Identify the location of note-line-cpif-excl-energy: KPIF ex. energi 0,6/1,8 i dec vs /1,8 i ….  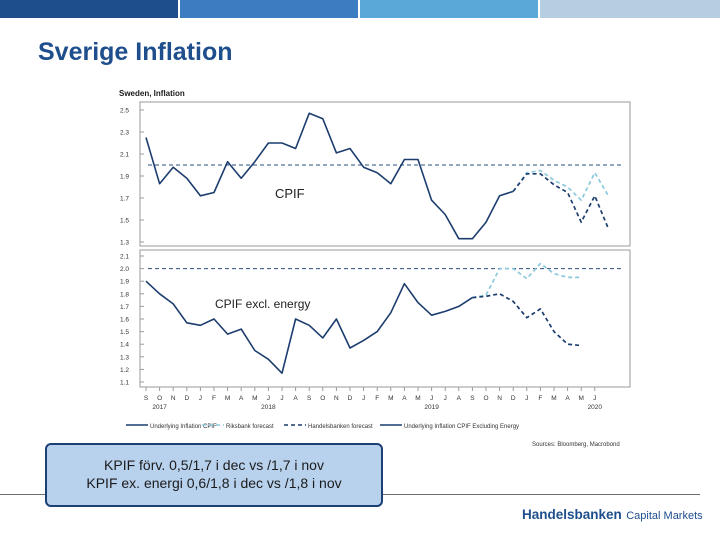
(214, 483).